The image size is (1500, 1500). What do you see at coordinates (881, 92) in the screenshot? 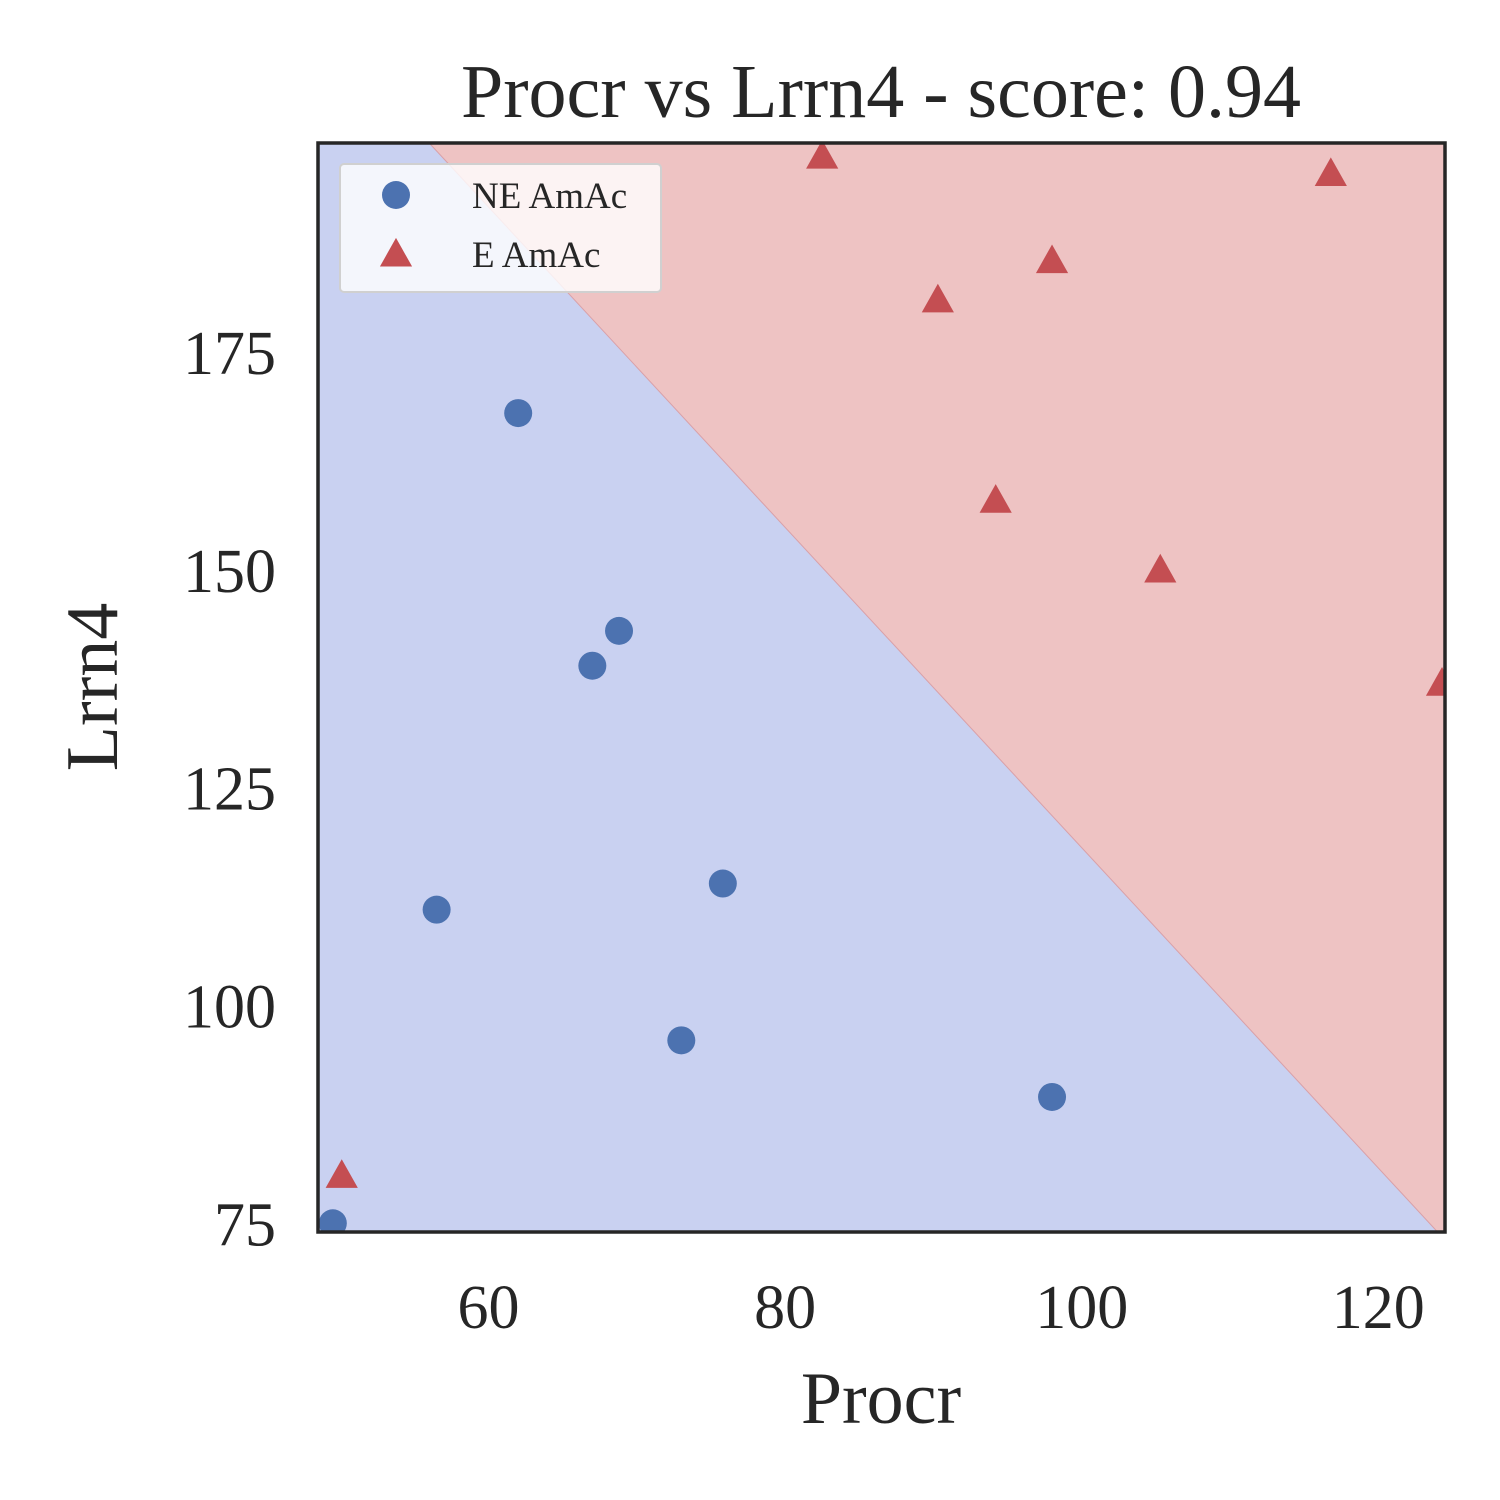
I see `chart-title: Procr vs Lrrn4 - score: 0.94` at bounding box center [881, 92].